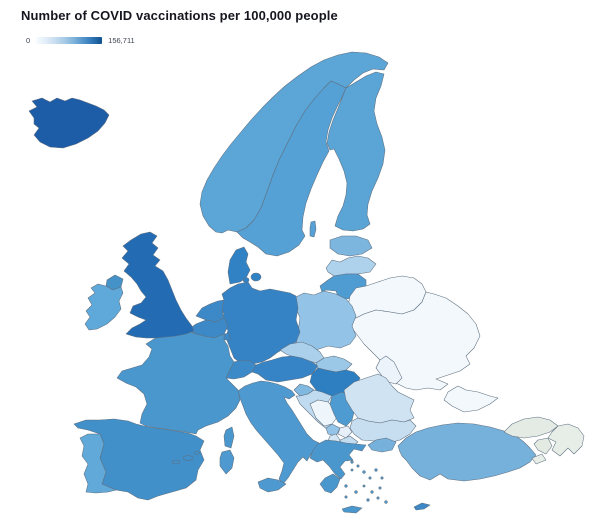 This screenshot has width=600, height=531. Describe the element at coordinates (351, 246) in the screenshot. I see `country-estonia` at that location.